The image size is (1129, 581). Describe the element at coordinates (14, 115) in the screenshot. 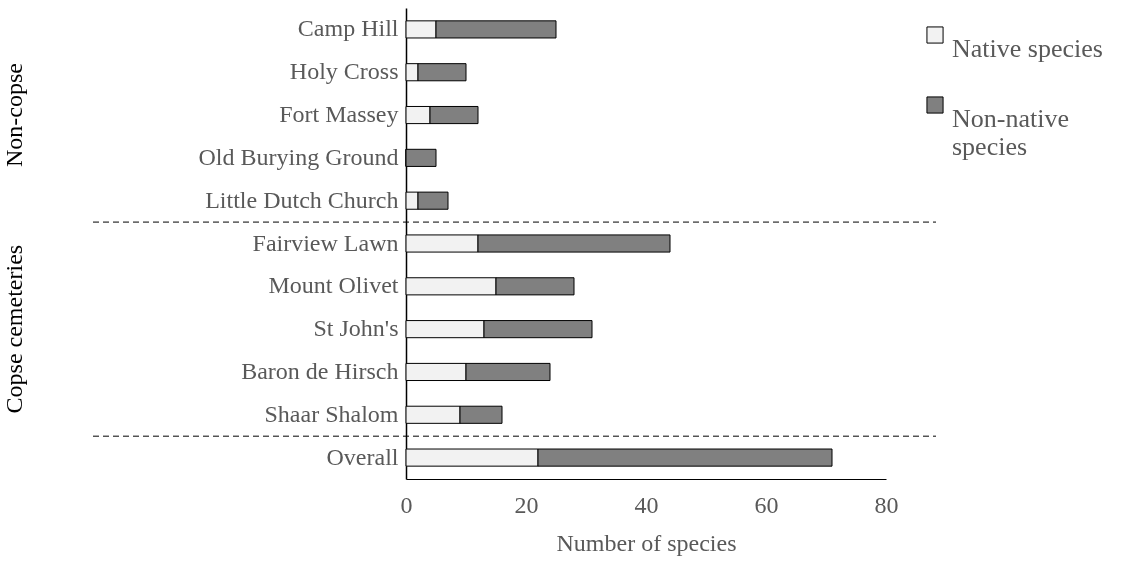

I see `text: Non-copse` at that location.